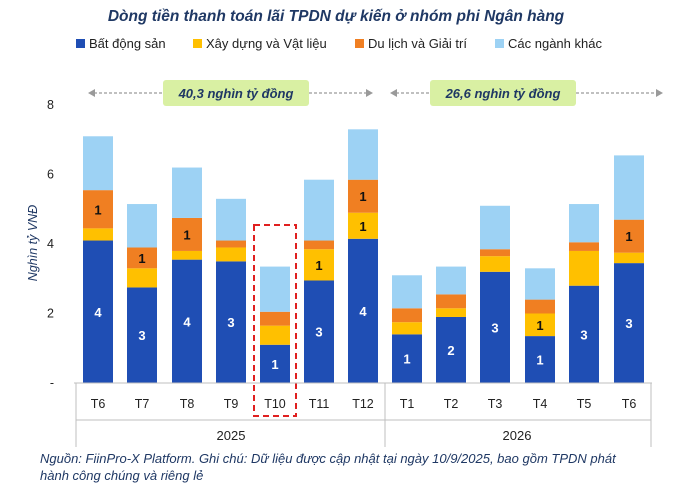 The height and width of the screenshot is (497, 683). What do you see at coordinates (495, 404) in the screenshot?
I see `x-tick-label: T3` at bounding box center [495, 404].